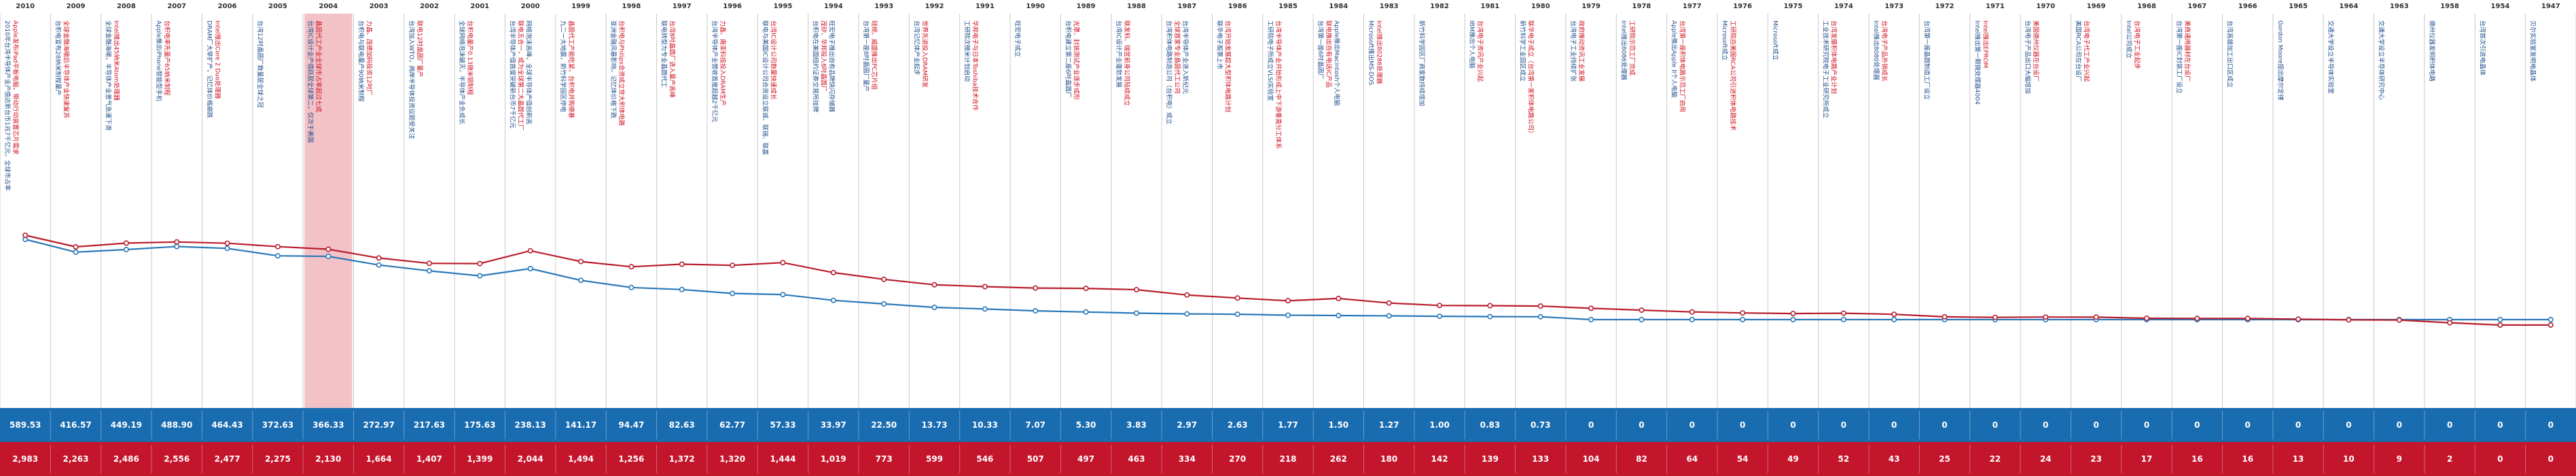 This screenshot has width=2576, height=476. What do you see at coordinates (429, 425) in the screenshot?
I see `blue-band-value: 217.63` at bounding box center [429, 425].